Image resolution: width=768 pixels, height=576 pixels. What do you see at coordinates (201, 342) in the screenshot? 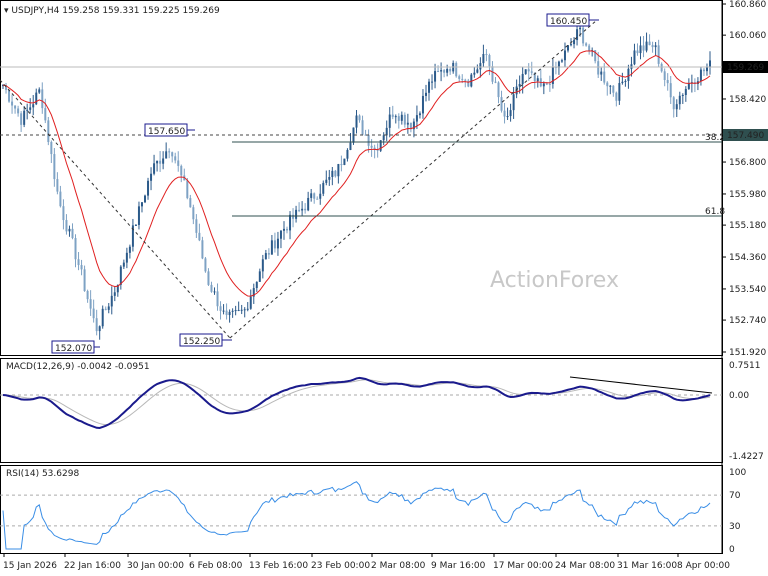
I see `swing-label: 152.250` at bounding box center [201, 342].